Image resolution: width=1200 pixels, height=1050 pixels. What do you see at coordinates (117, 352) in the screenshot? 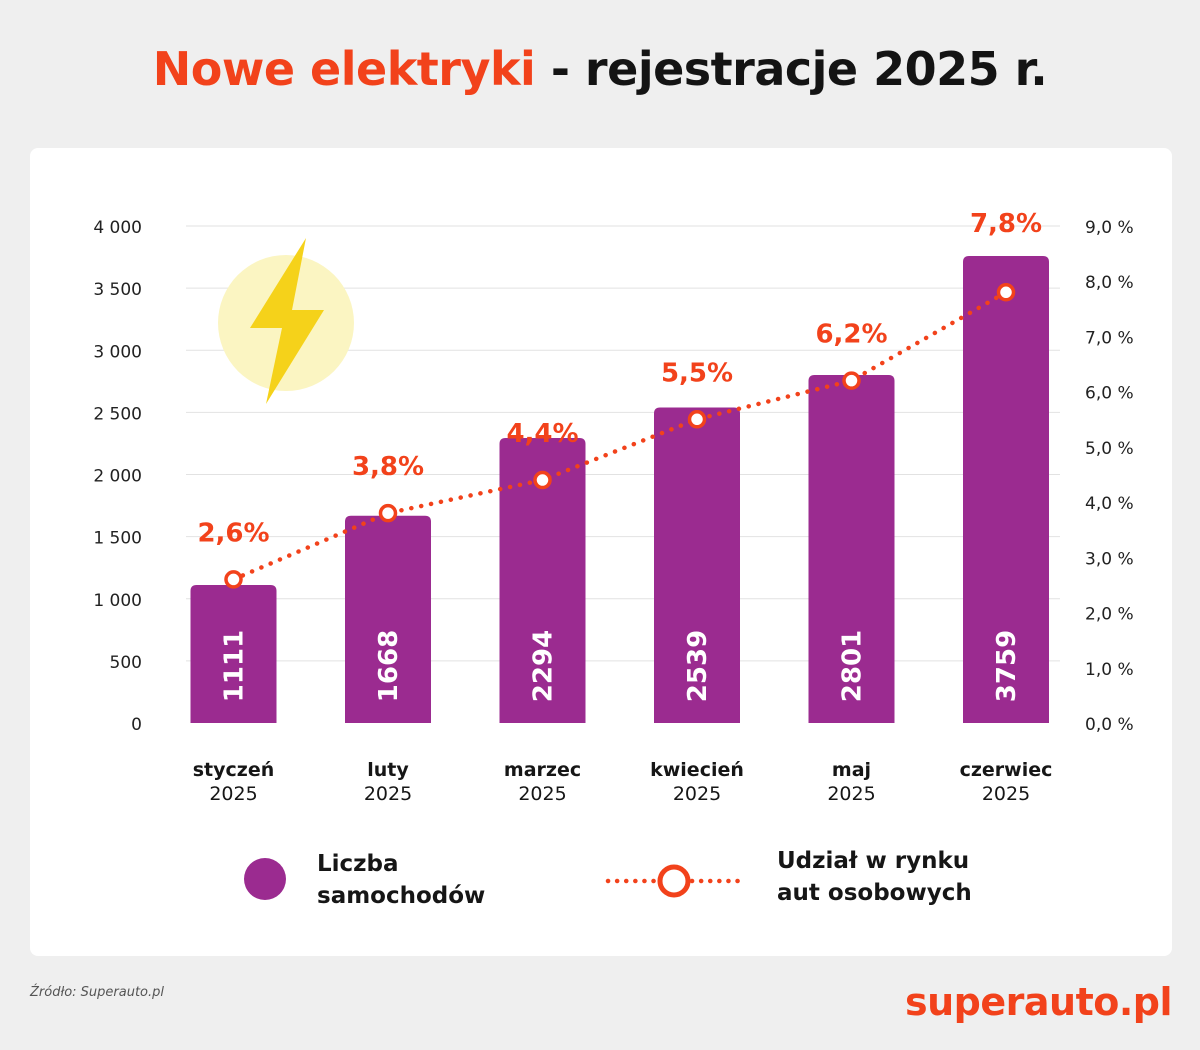
I see `y-left-tick-label: 3 000` at bounding box center [117, 352].